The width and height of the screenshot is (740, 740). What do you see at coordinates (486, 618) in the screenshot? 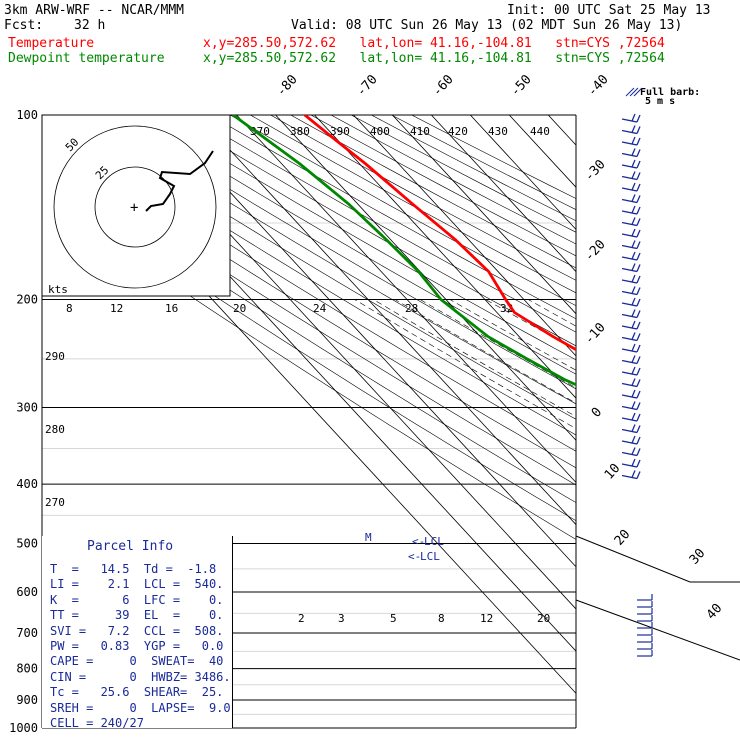
I see `mixing-ratio-label: 12` at bounding box center [486, 618].